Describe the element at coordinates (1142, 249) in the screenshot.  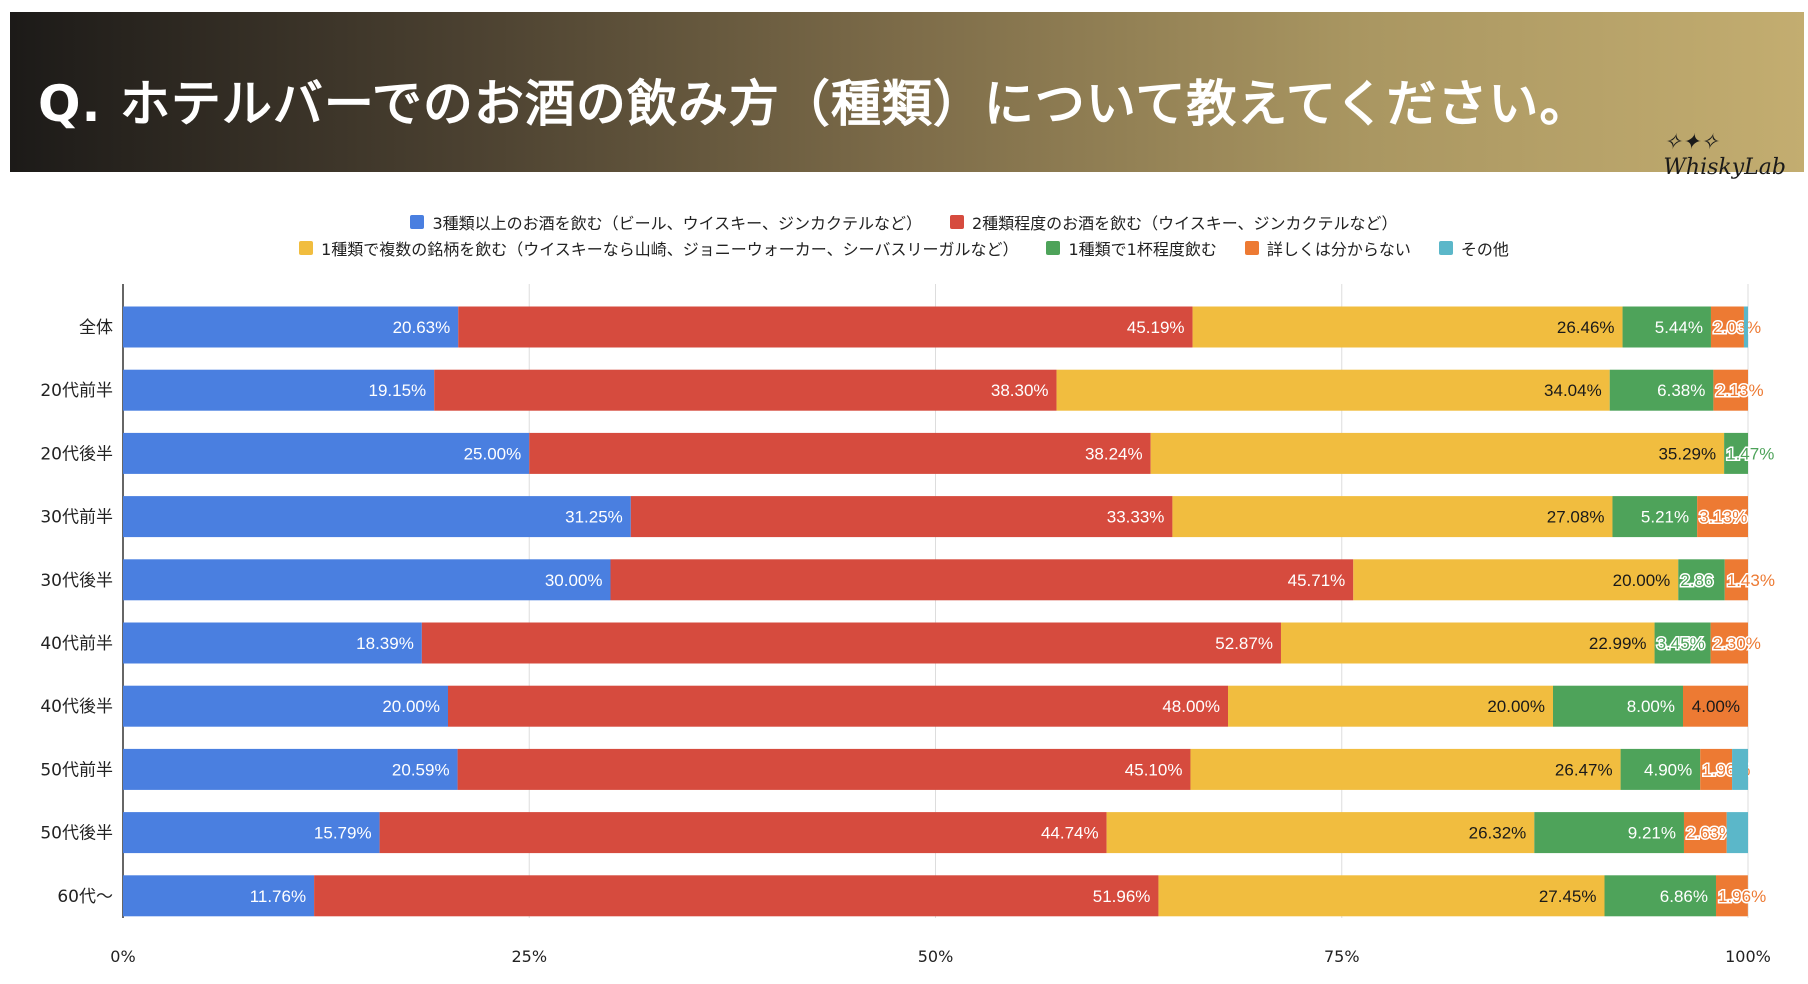
I see `legend-label: 1種類で1杯程度飲む` at that location.